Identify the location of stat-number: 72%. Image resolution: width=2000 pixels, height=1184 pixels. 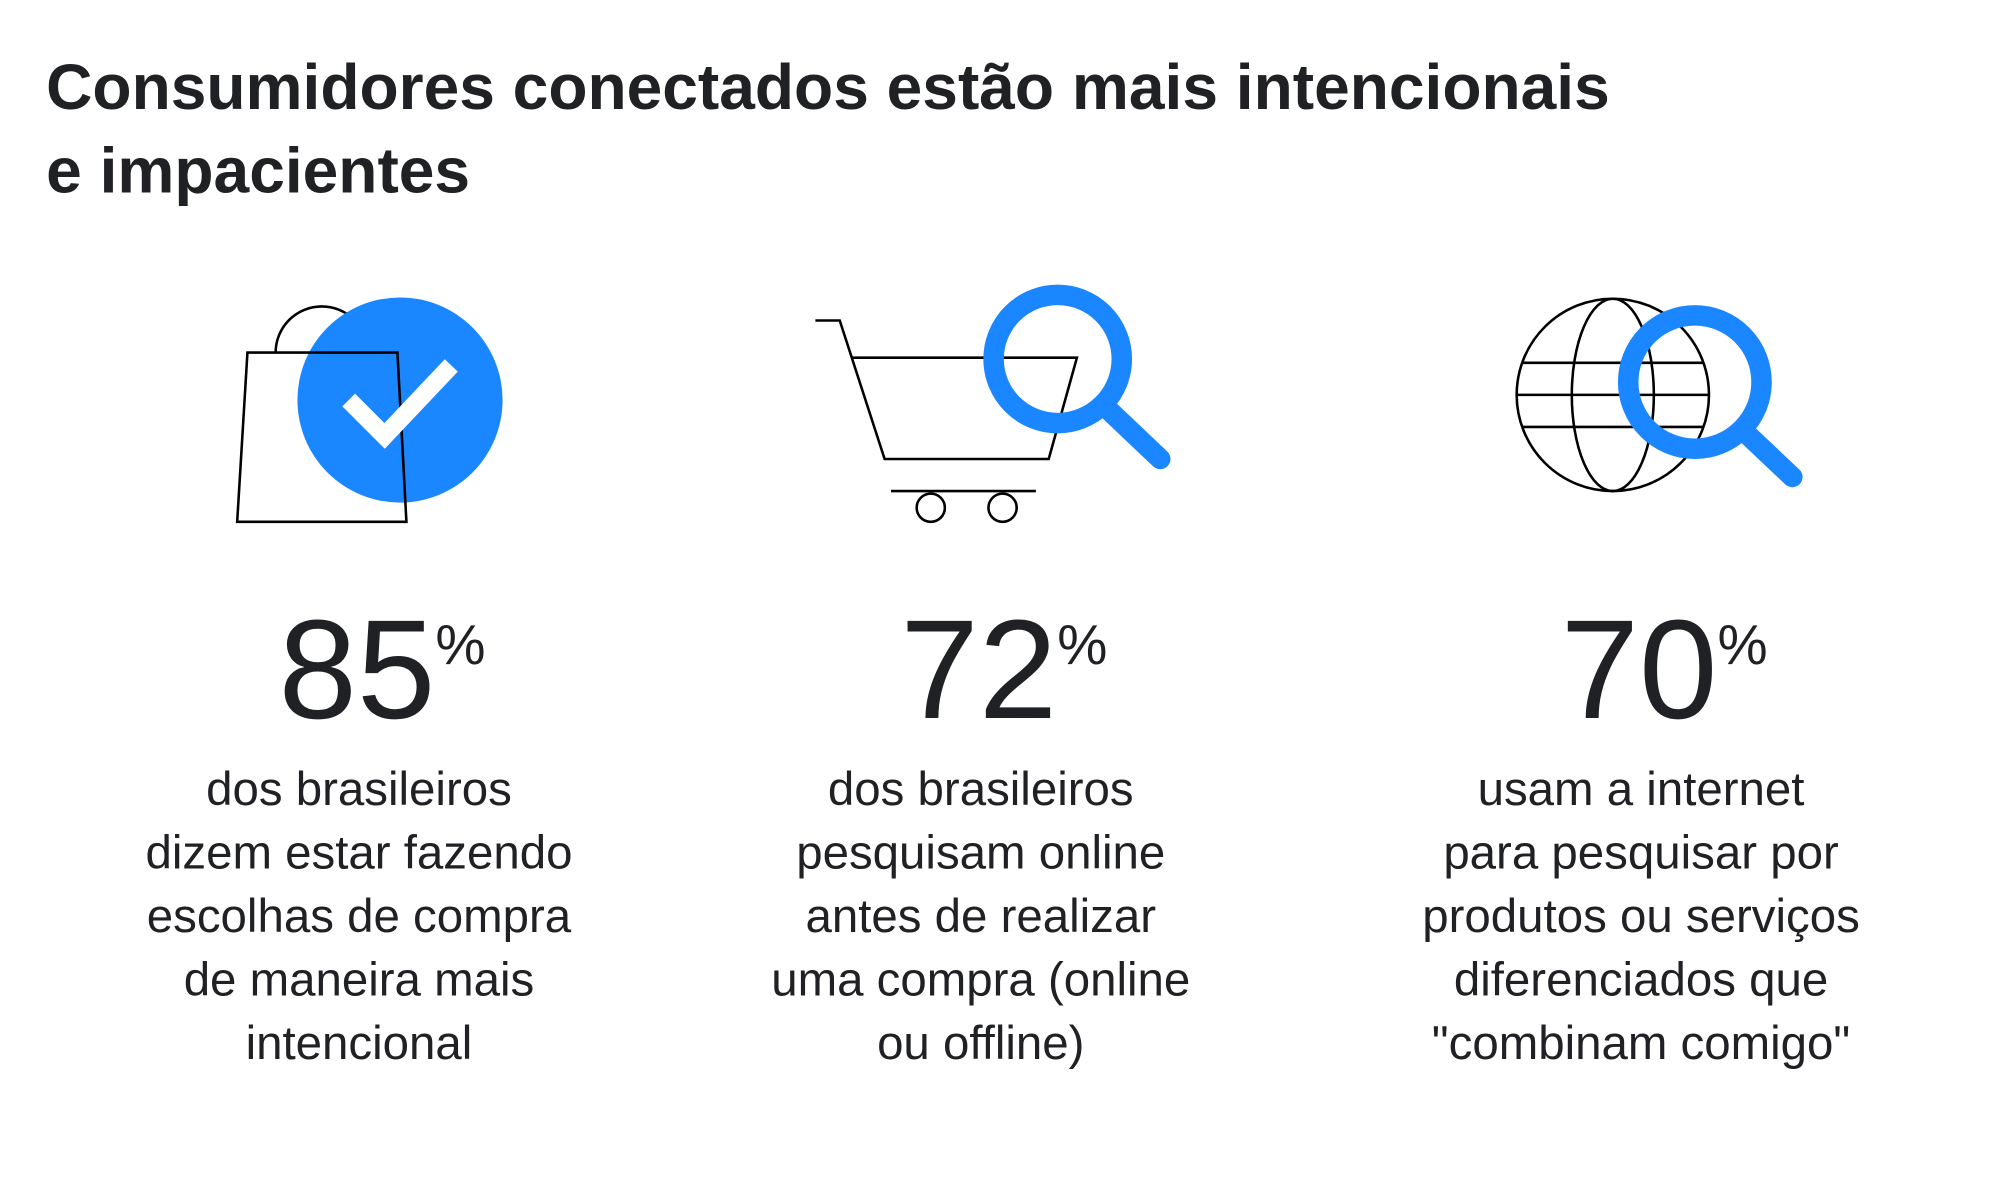
(1003, 669).